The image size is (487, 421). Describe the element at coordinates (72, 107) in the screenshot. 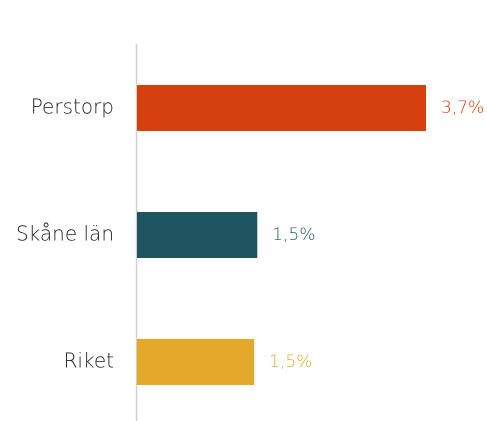

I see `category-label: Perstorp` at that location.